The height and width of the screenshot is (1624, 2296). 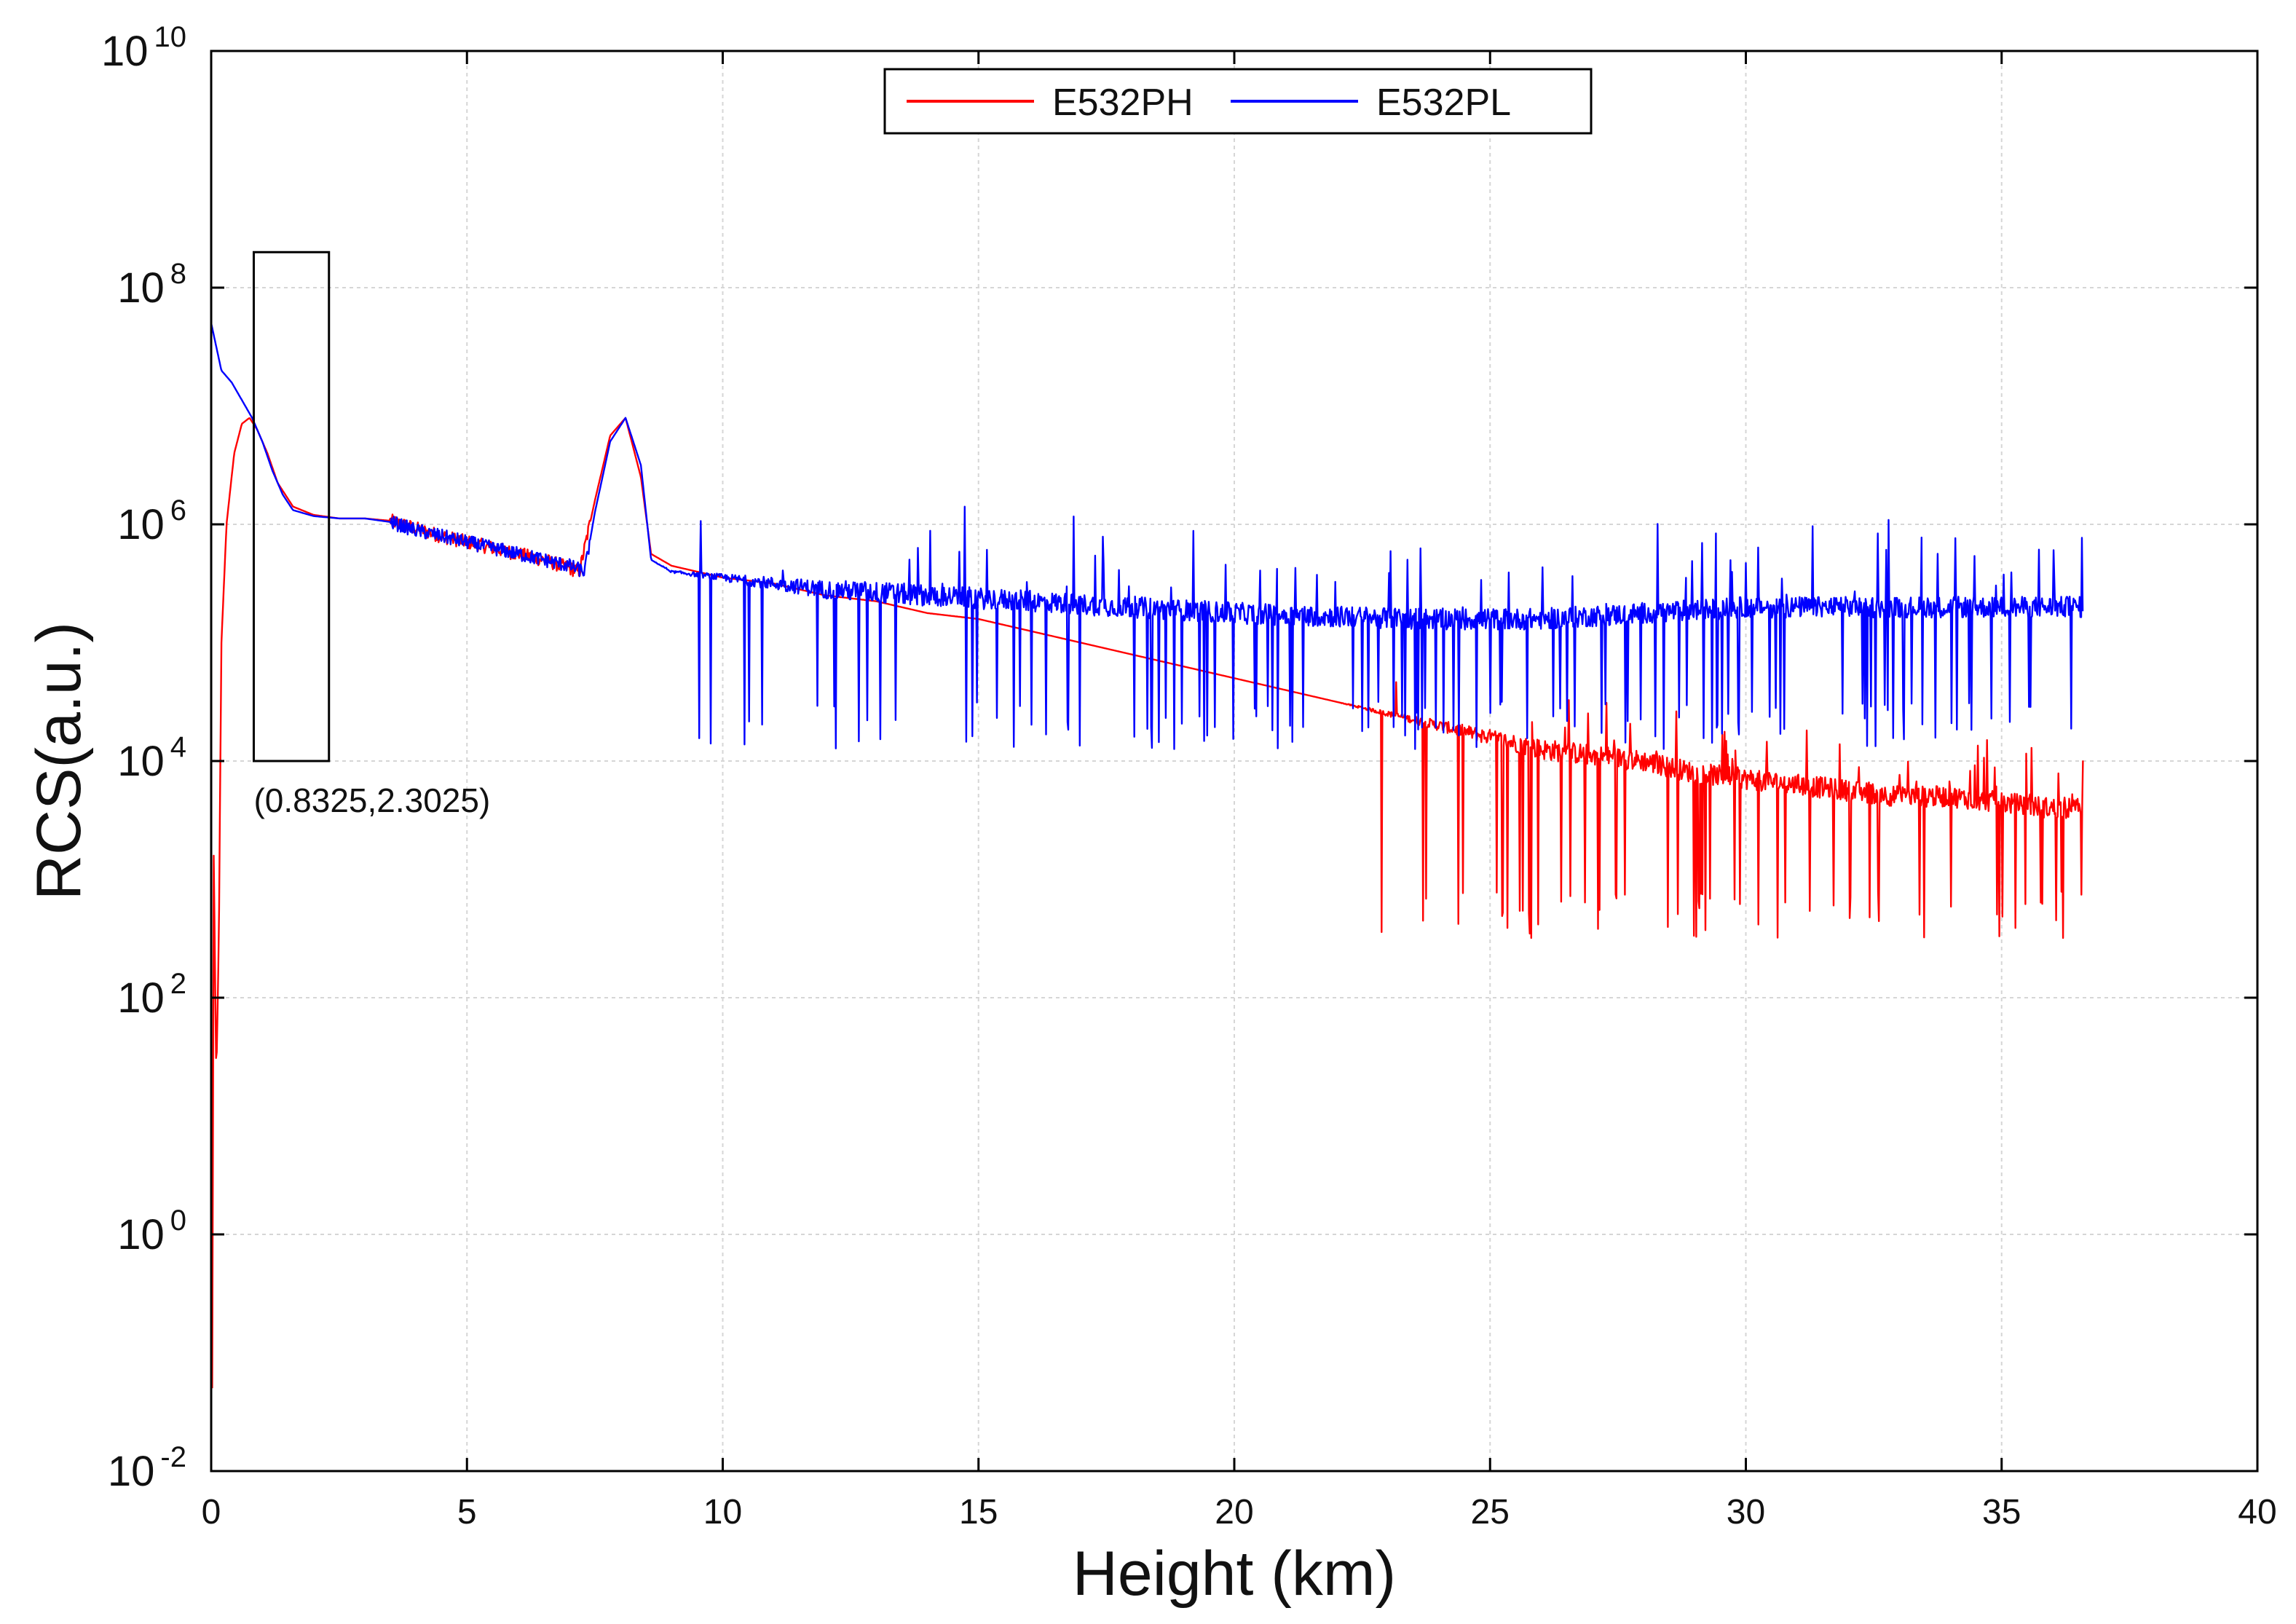 What do you see at coordinates (1123, 103) in the screenshot?
I see `legend-label-e532ph: E532PH` at bounding box center [1123, 103].